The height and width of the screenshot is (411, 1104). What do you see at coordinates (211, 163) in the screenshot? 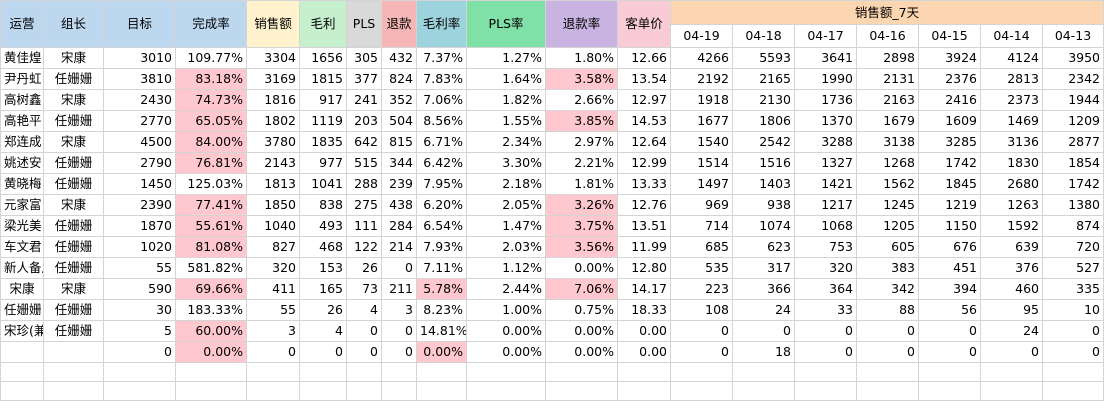
I see `cell-completion: 76.81%` at bounding box center [211, 163].